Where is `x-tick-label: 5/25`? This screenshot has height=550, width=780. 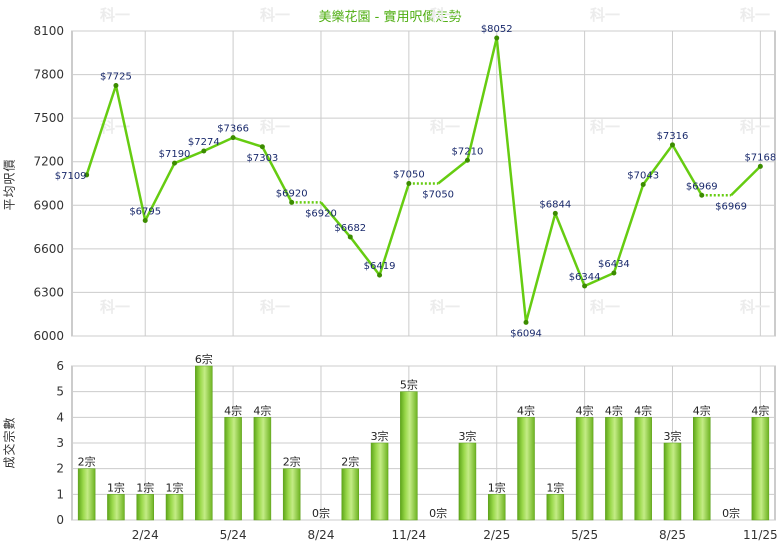 x-tick-label: 5/25 is located at coordinates (584, 535).